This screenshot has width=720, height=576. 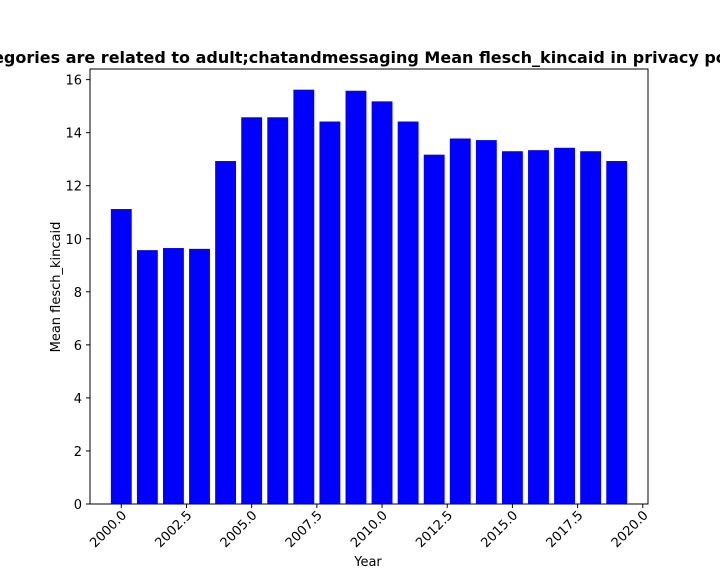 What do you see at coordinates (434, 329) in the screenshot?
I see `bar-2012` at bounding box center [434, 329].